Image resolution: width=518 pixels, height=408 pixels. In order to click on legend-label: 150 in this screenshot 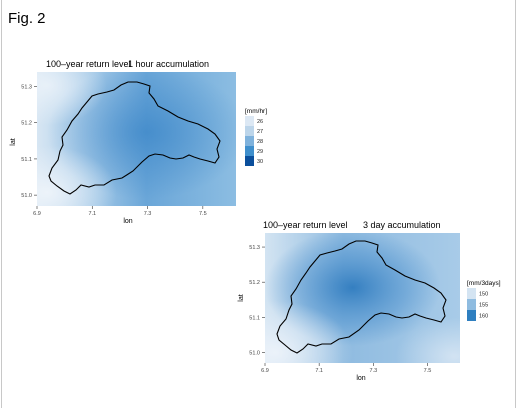, I will do `click(483, 295)`.